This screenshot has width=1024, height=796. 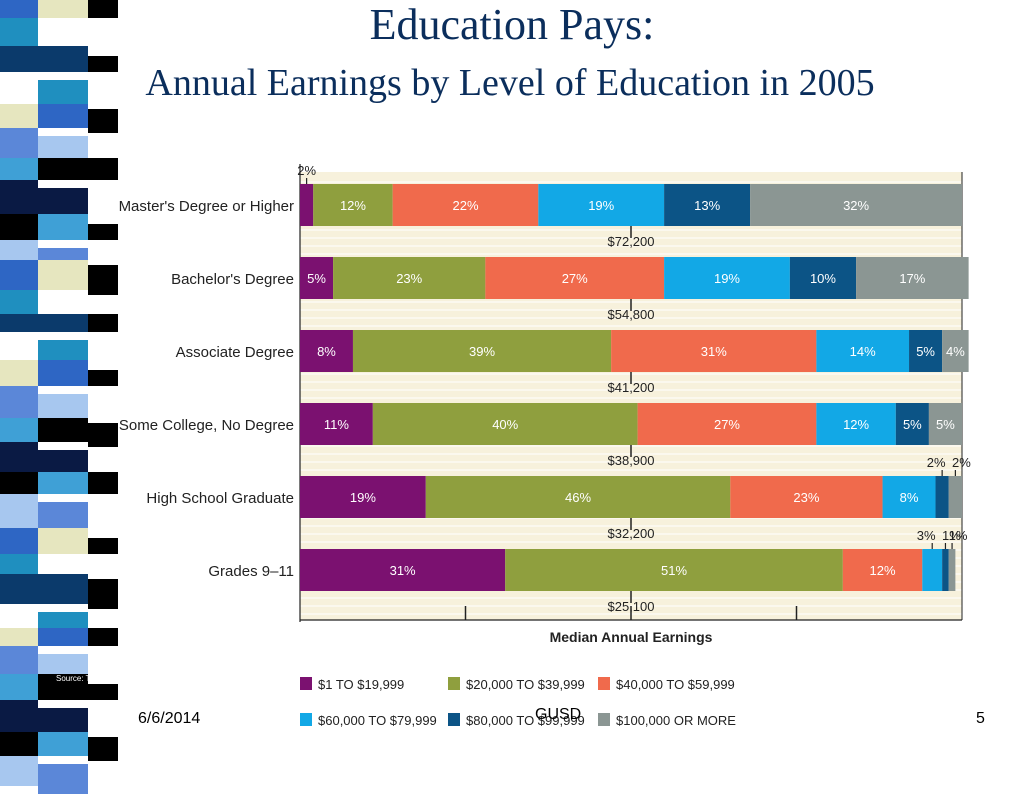 I want to click on data-label: 17%, so click(x=912, y=278).